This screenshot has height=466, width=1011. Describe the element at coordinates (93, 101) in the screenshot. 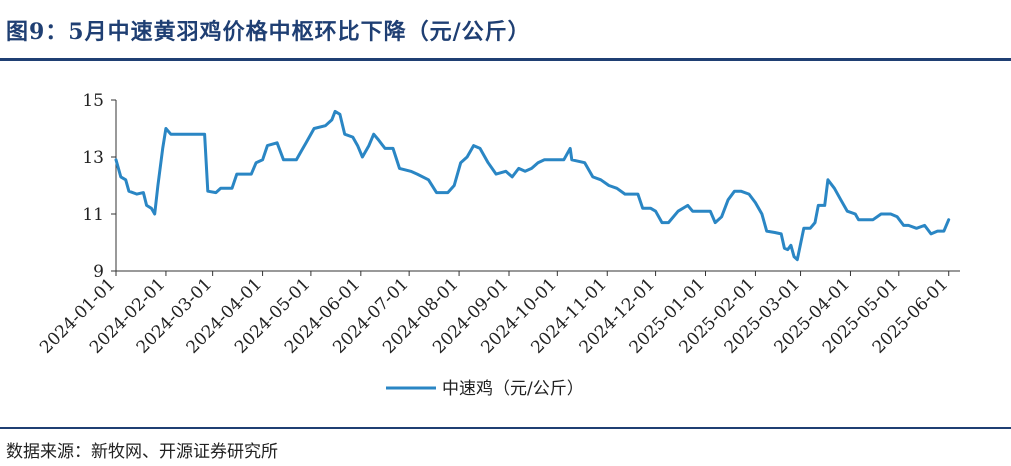

I see `y-tick-label: 15` at that location.